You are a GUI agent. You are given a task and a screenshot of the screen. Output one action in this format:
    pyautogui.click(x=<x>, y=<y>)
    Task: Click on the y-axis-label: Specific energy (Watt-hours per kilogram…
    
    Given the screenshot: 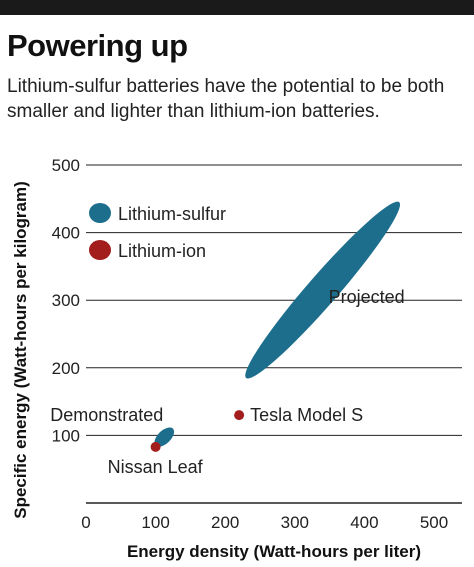 What is the action you would take?
    pyautogui.click(x=20, y=350)
    